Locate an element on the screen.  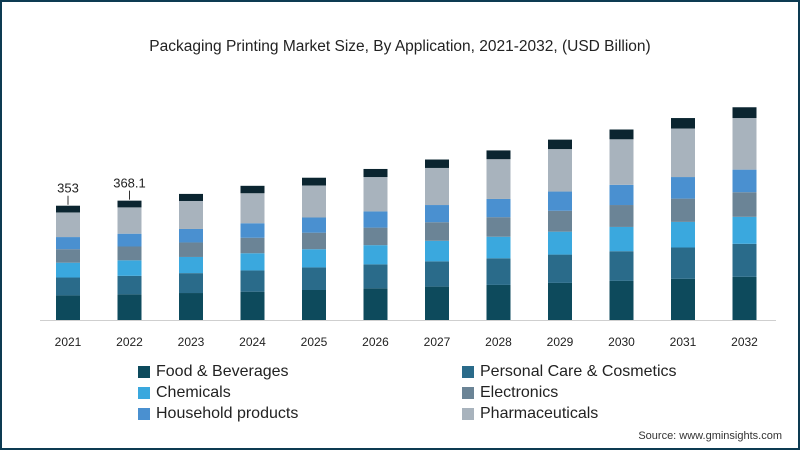
x-tick-label-2024: 2024 is located at coordinates (252, 342).